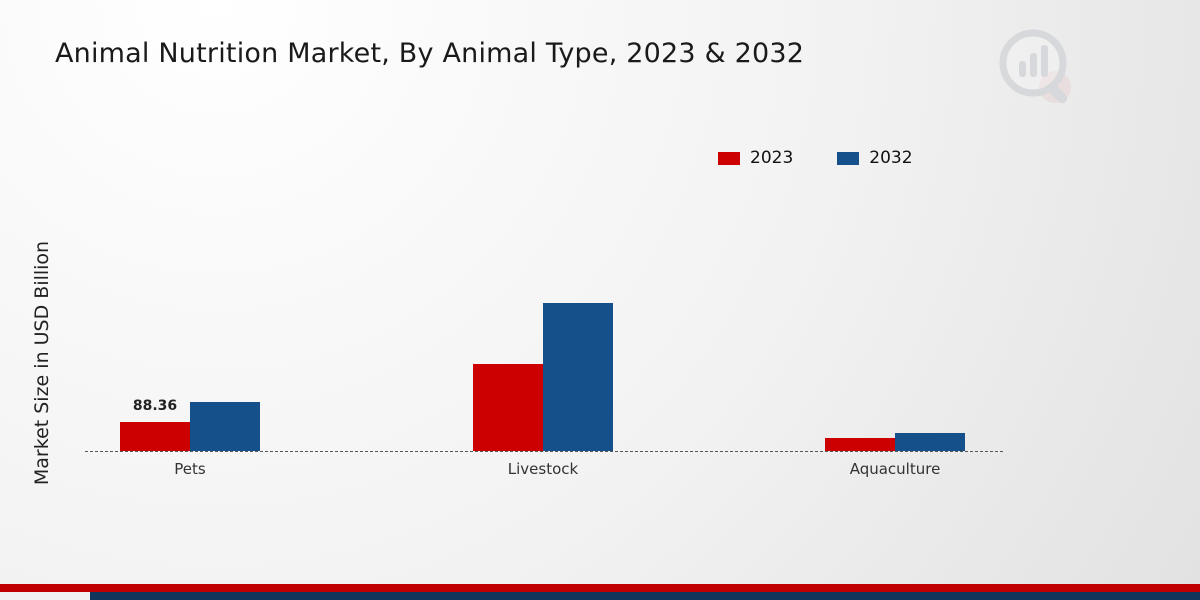  What do you see at coordinates (155, 406) in the screenshot?
I see `bar-value-label: 88.36` at bounding box center [155, 406].